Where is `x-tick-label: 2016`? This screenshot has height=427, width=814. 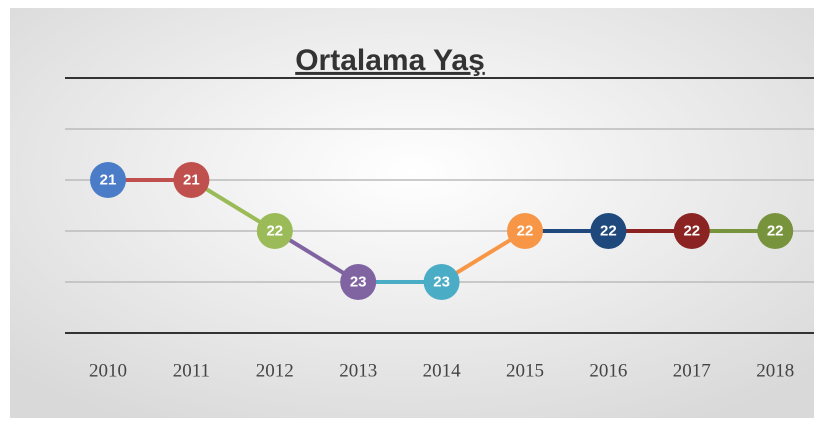 x-tick-label: 2016 is located at coordinates (608, 370).